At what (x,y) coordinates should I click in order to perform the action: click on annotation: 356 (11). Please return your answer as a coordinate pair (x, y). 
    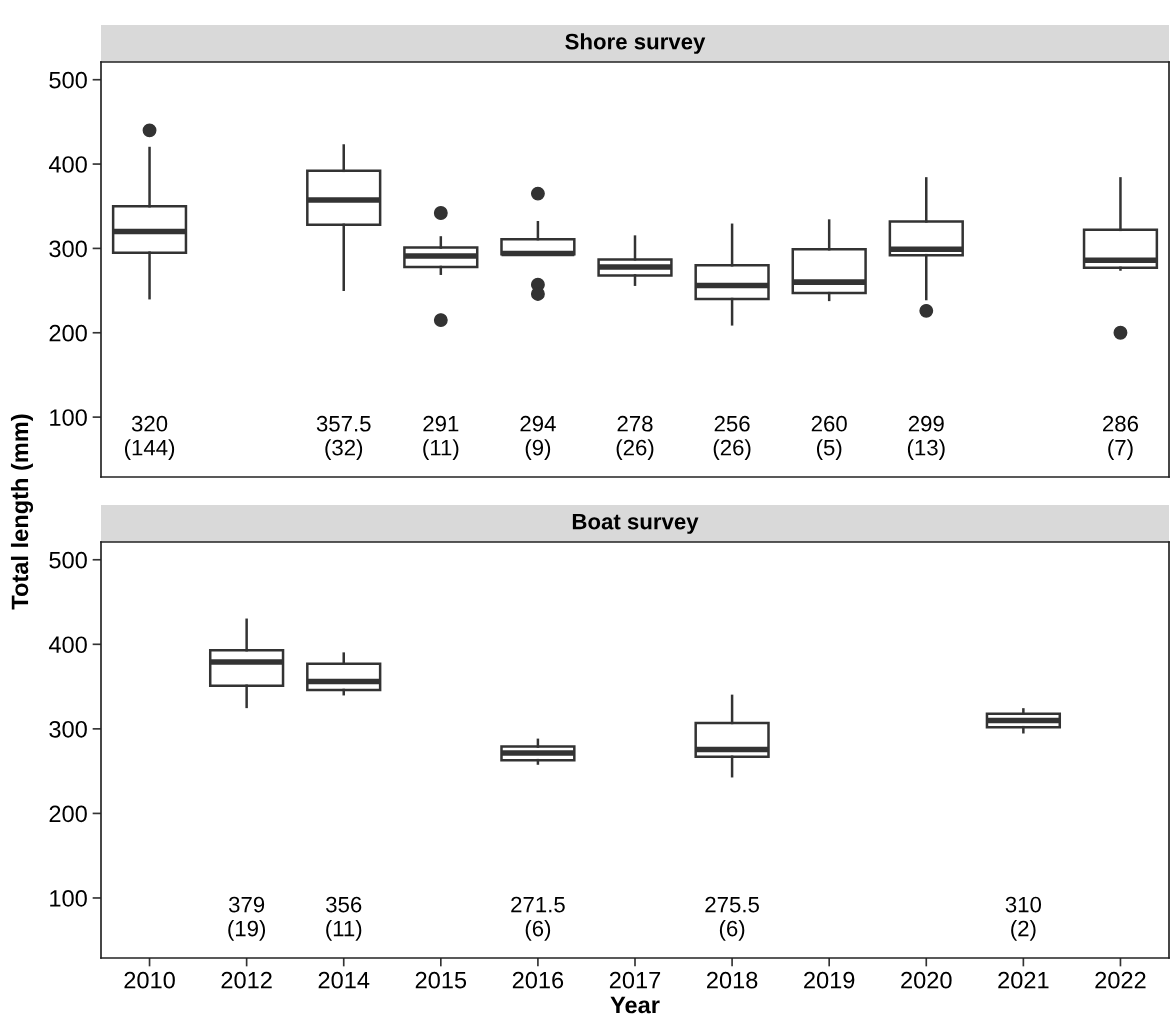
    Looking at the image, I should click on (344, 918).